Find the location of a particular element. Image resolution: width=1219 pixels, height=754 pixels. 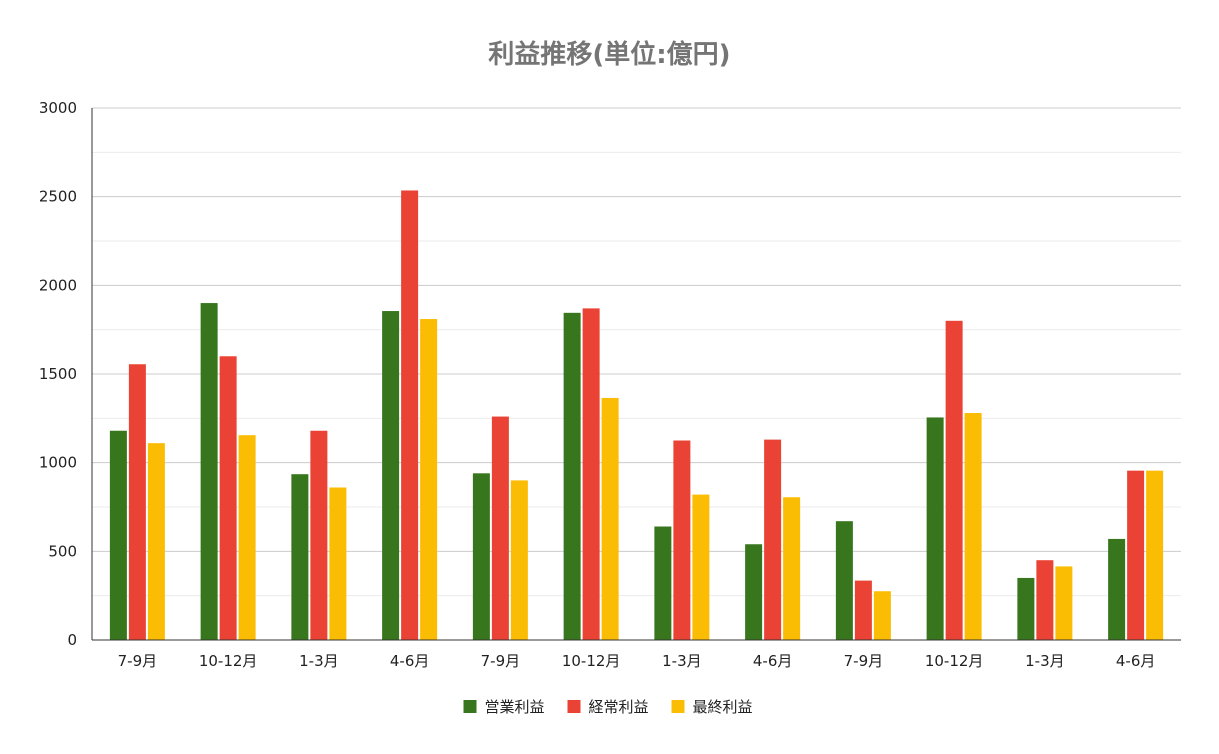

y-tick-label: 2000 is located at coordinates (58, 285).